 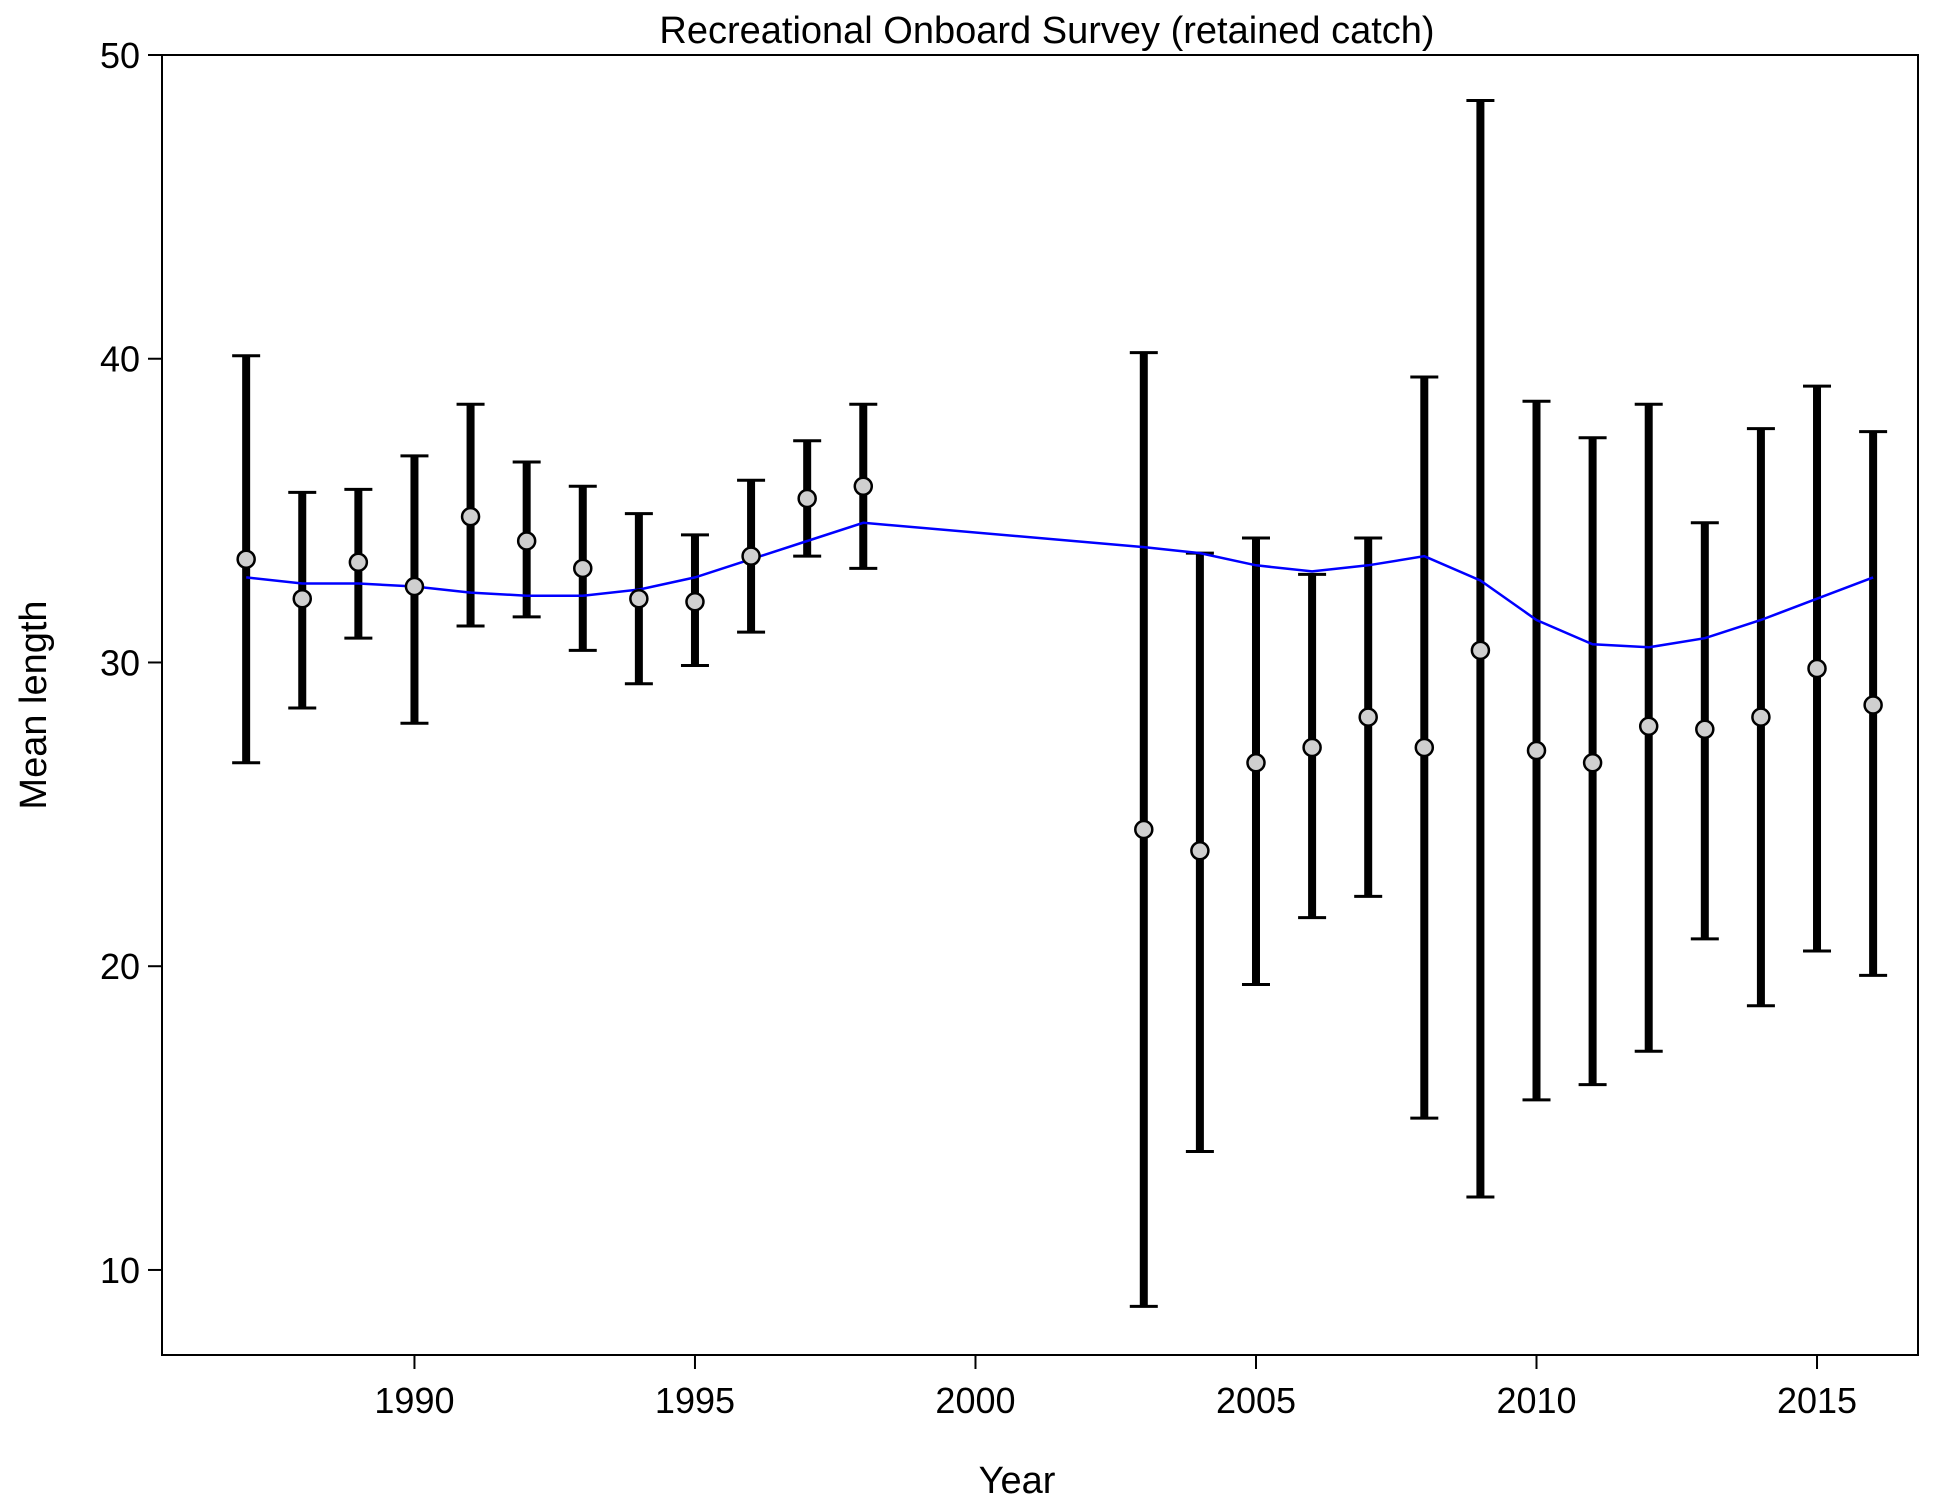 What do you see at coordinates (34, 704) in the screenshot?
I see `y-axis-title: Mean length` at bounding box center [34, 704].